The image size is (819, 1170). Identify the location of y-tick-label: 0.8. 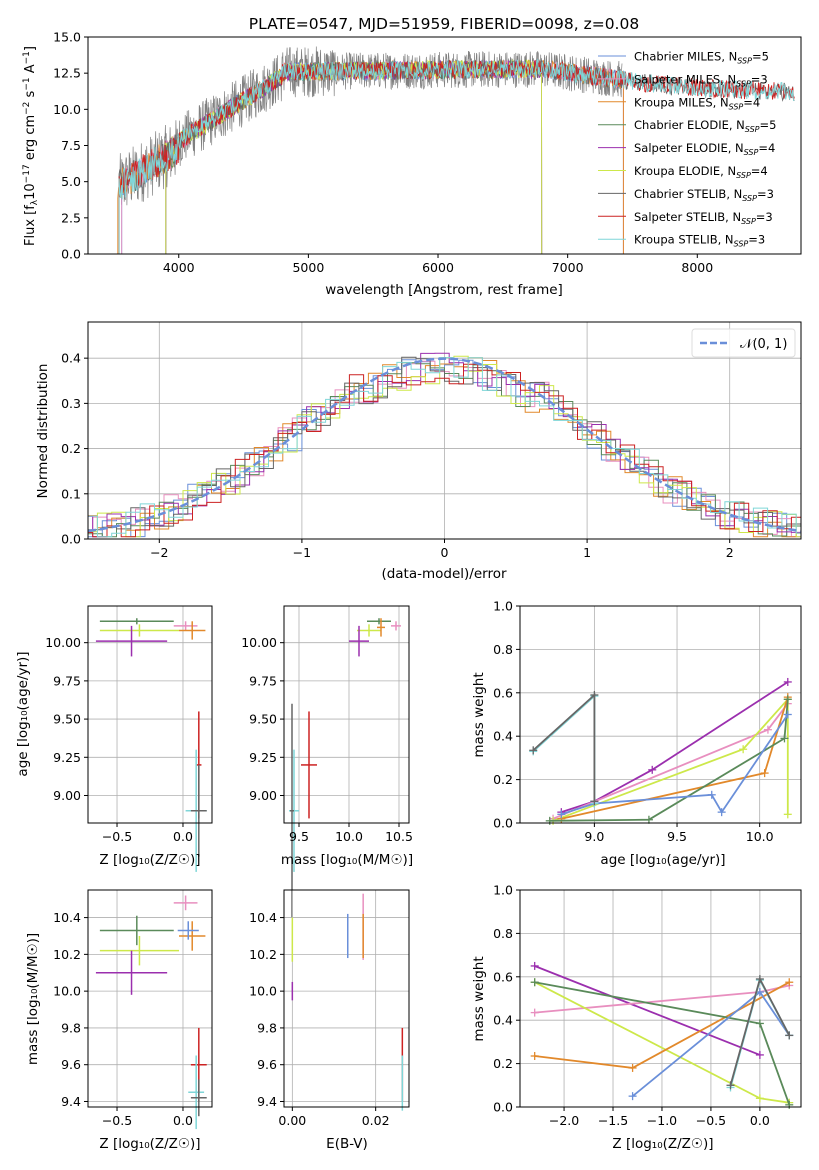
(503, 933).